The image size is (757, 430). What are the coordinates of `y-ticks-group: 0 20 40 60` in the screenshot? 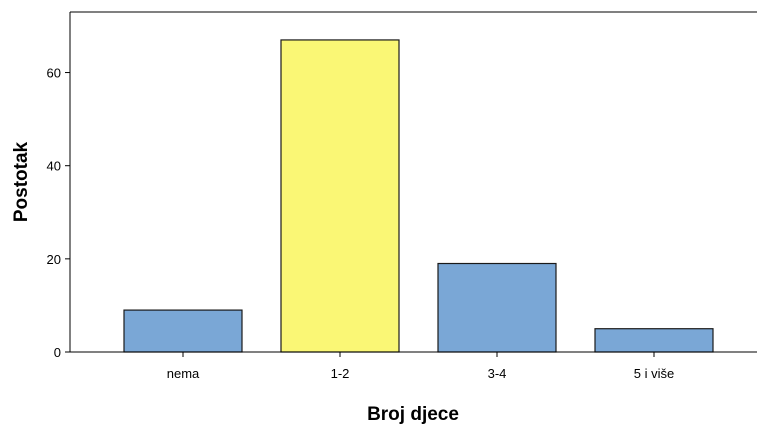 It's located at (58, 213).